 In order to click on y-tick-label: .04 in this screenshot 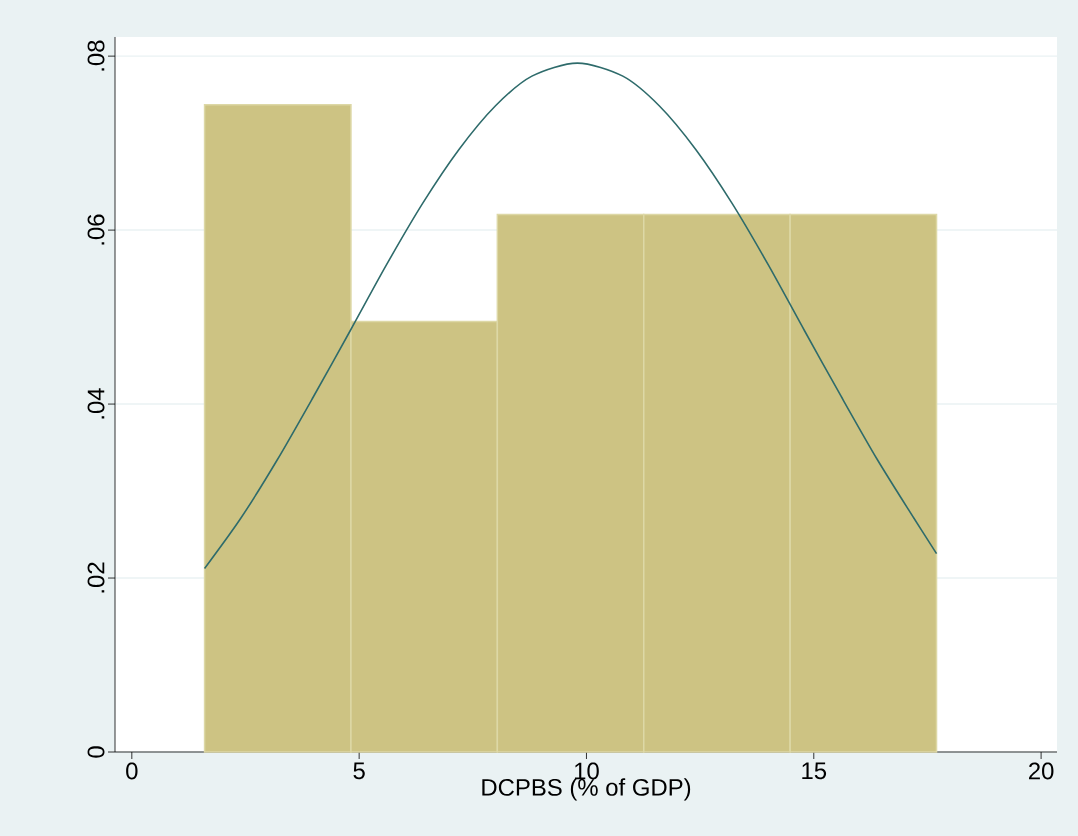, I will do `click(96, 403)`.